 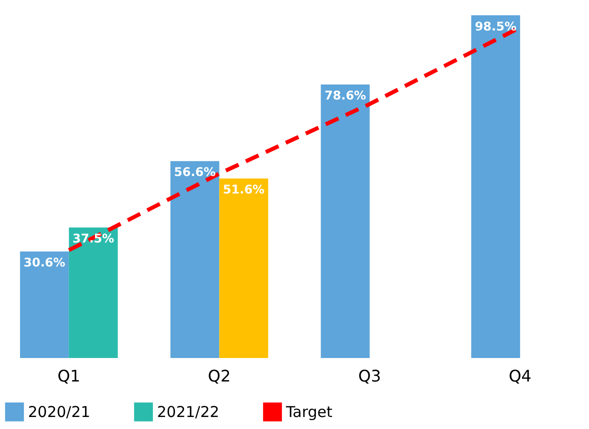 I want to click on x-tick-label: Q4, so click(x=520, y=376).